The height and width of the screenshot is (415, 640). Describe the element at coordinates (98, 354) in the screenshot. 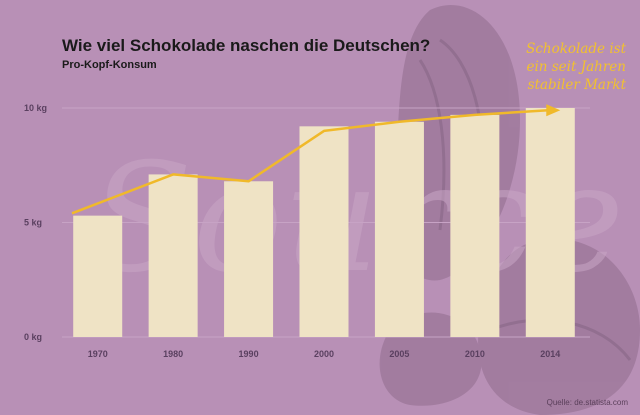

I see `x-tick-label: 1970` at that location.